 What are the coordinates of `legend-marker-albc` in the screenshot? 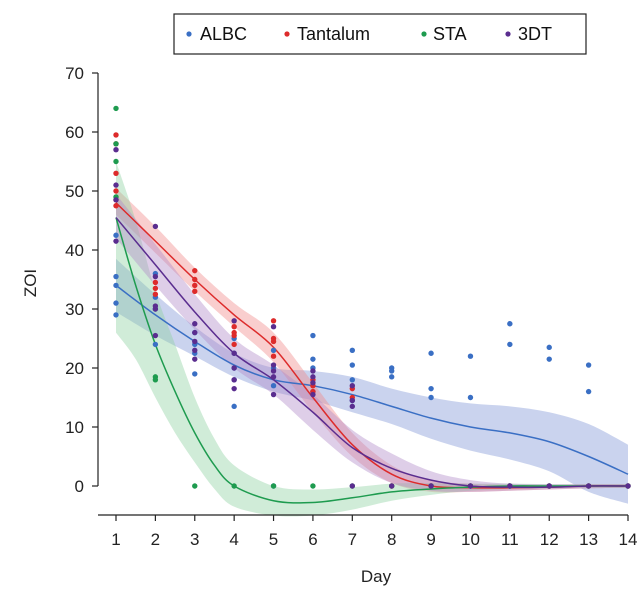 It's located at (189, 34).